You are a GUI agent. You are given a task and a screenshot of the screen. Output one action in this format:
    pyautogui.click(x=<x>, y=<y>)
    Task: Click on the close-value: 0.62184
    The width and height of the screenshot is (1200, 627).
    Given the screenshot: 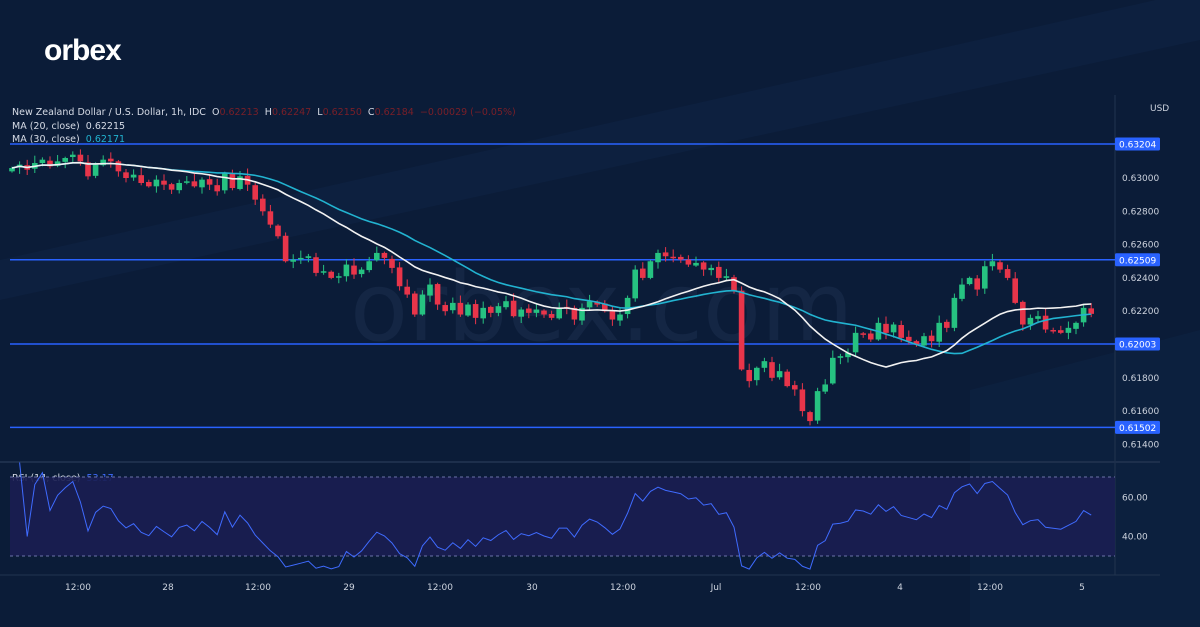 What is the action you would take?
    pyautogui.click(x=394, y=112)
    